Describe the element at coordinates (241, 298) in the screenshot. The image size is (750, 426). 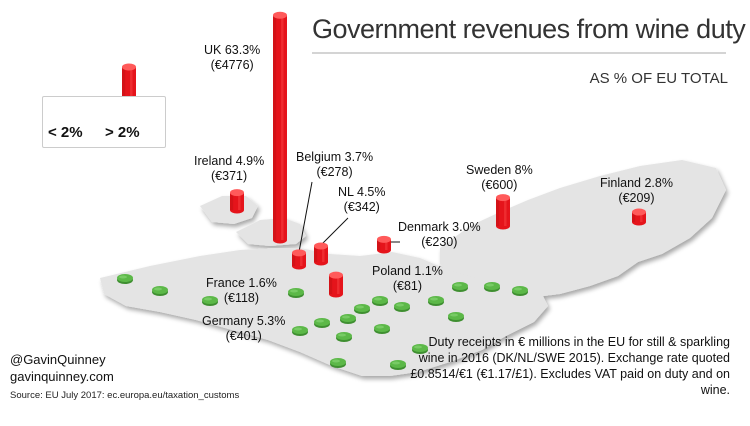
I see `label-france-amount: (€118)` at that location.